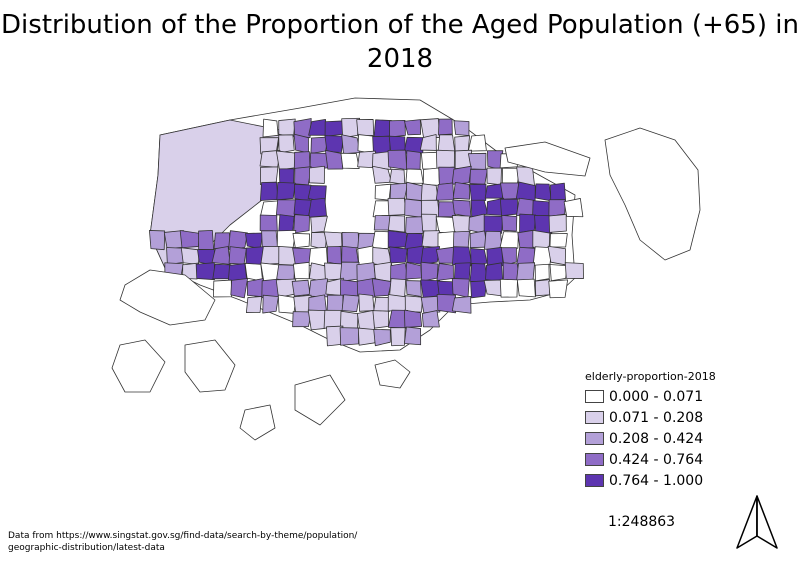 The image size is (800, 566). What do you see at coordinates (652, 194) in the screenshot?
I see `pulau-tekong` at bounding box center [652, 194].